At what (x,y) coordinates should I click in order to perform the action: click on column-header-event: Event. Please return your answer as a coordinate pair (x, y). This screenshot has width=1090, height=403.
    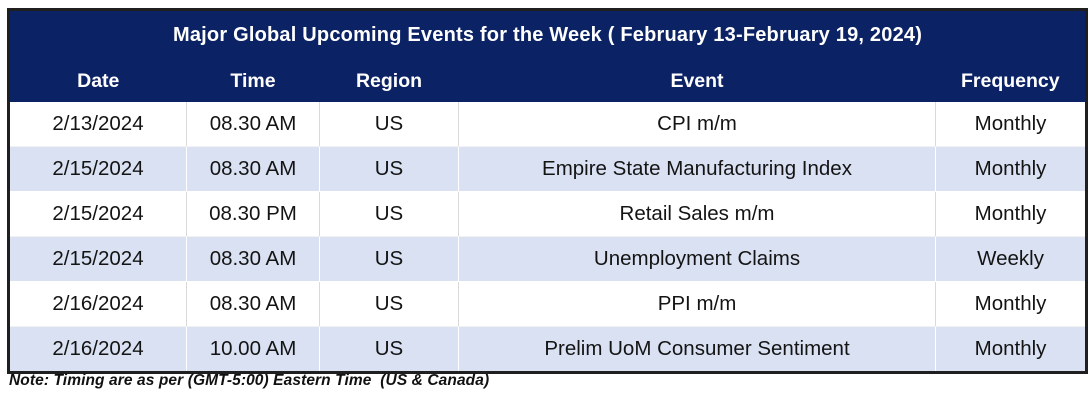
    Looking at the image, I should click on (697, 81).